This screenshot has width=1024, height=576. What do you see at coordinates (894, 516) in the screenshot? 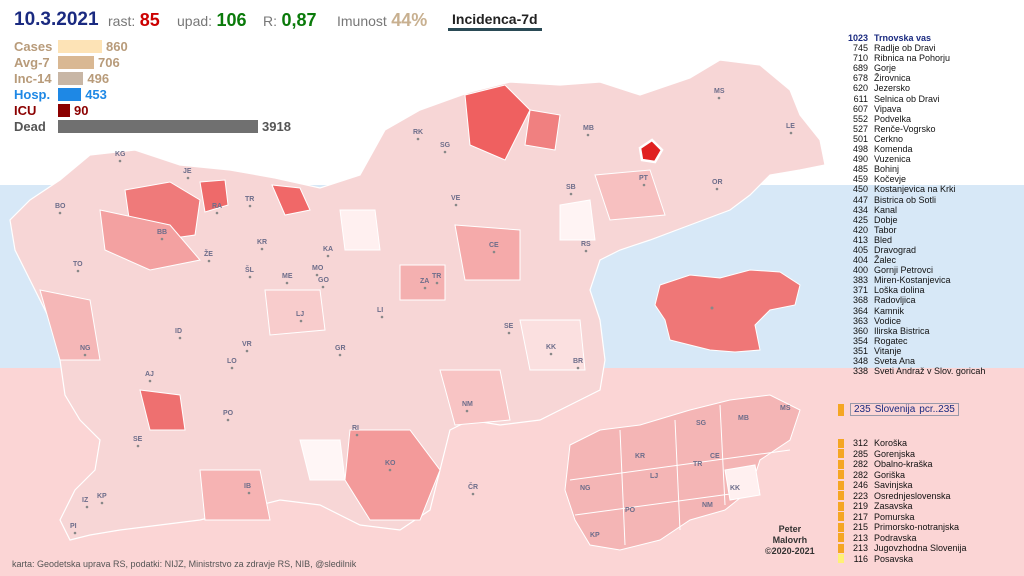
I see `region-name: Pomurska` at bounding box center [894, 516].